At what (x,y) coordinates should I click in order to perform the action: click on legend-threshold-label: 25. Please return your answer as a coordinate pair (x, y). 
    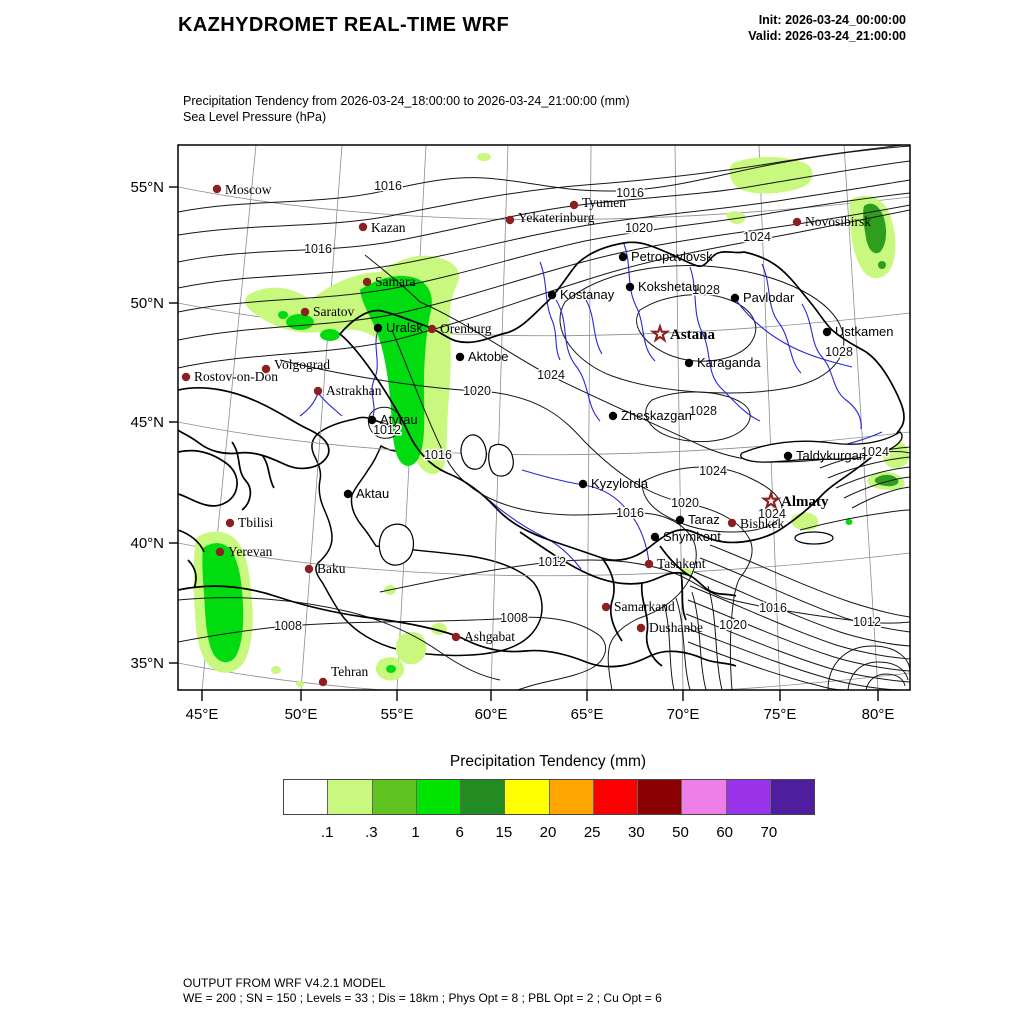
    Looking at the image, I should click on (592, 832).